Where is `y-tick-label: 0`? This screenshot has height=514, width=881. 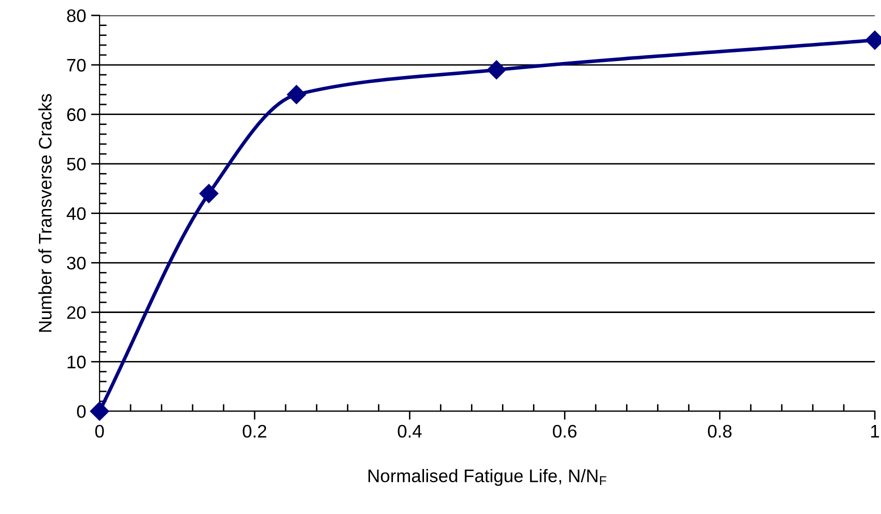 y-tick-label: 0 is located at coordinates (81, 411).